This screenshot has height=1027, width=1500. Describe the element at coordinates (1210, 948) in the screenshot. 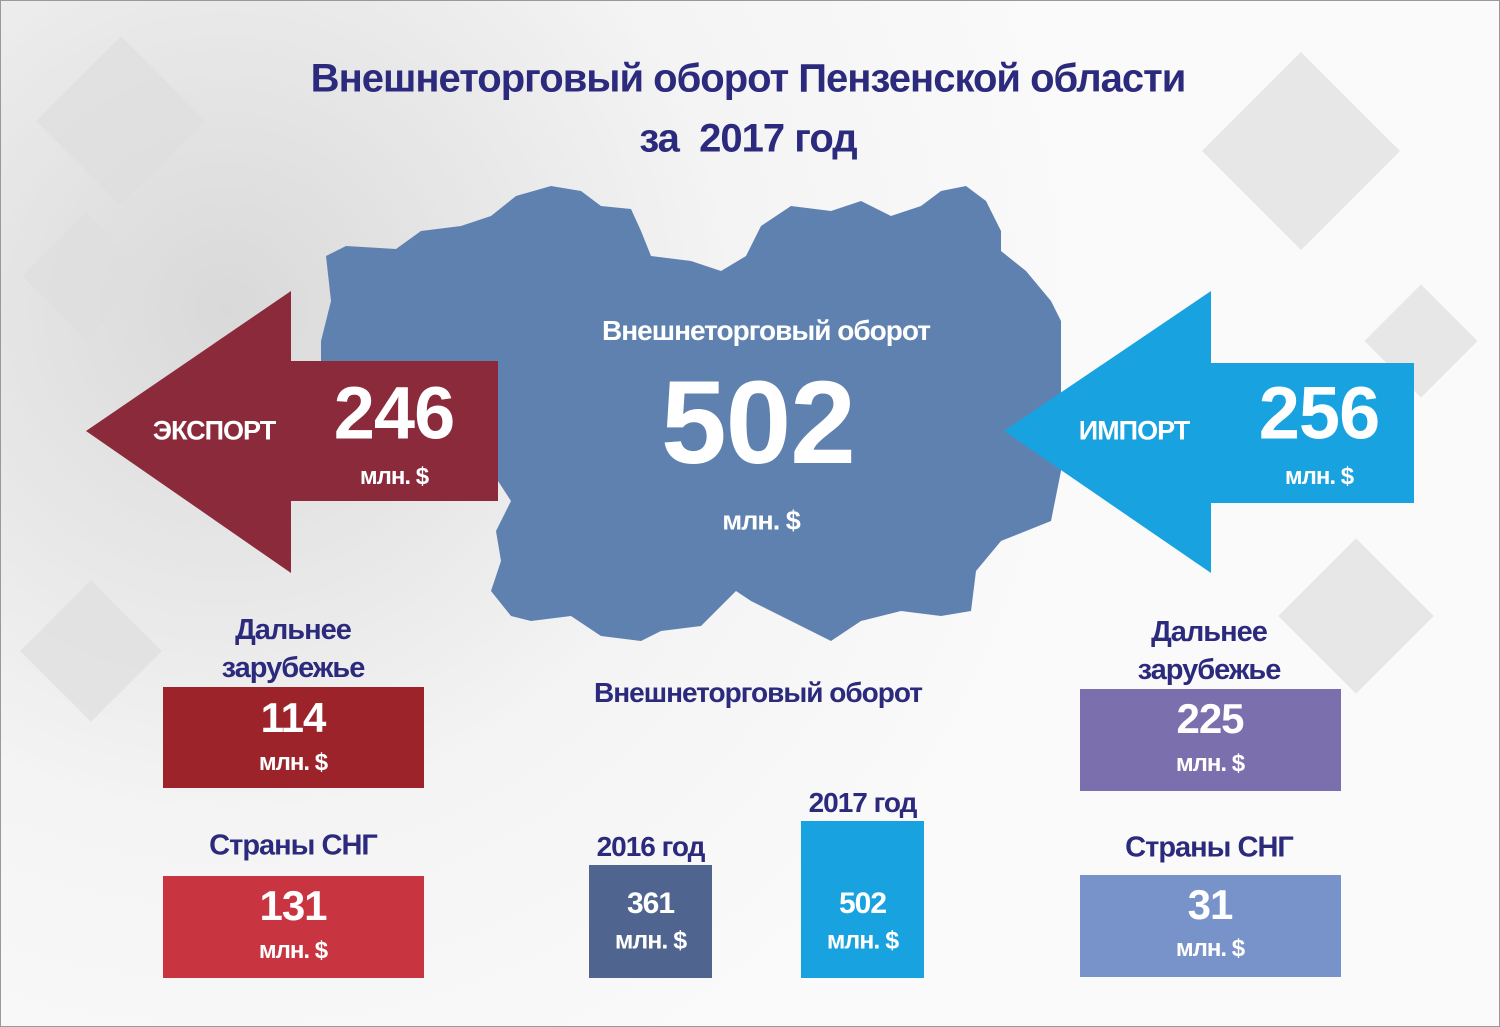

I see `import-cis-unit: млн. $` at that location.